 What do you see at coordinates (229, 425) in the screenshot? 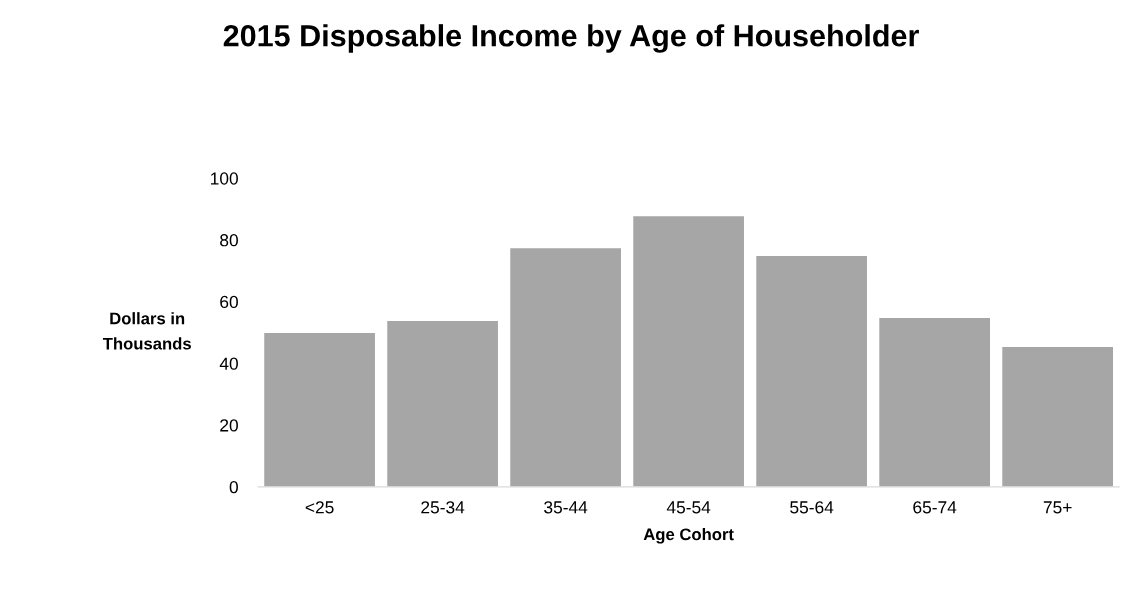
I see `y-tick-label: 20` at bounding box center [229, 425].